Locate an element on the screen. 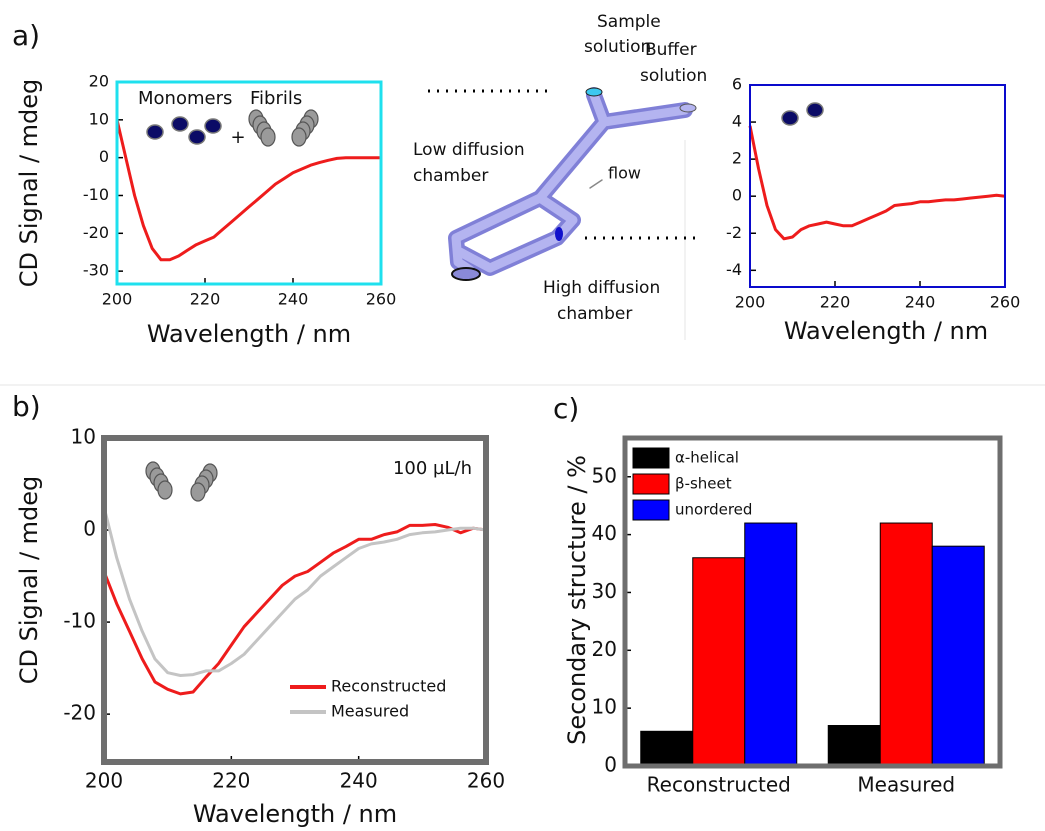 Image resolution: width=1045 pixels, height=831 pixels. x-tick-label: Measured is located at coordinates (906, 785).